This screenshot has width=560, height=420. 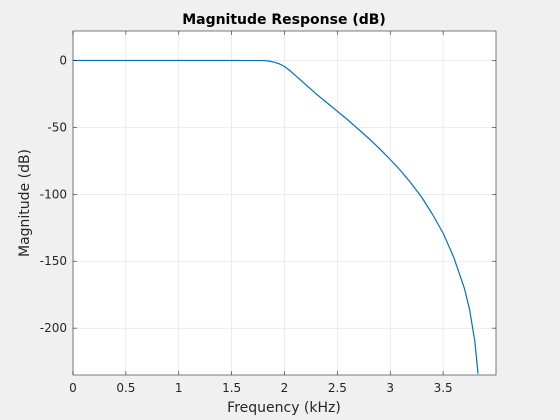 I want to click on x-tick-label: 3.5, so click(x=443, y=388).